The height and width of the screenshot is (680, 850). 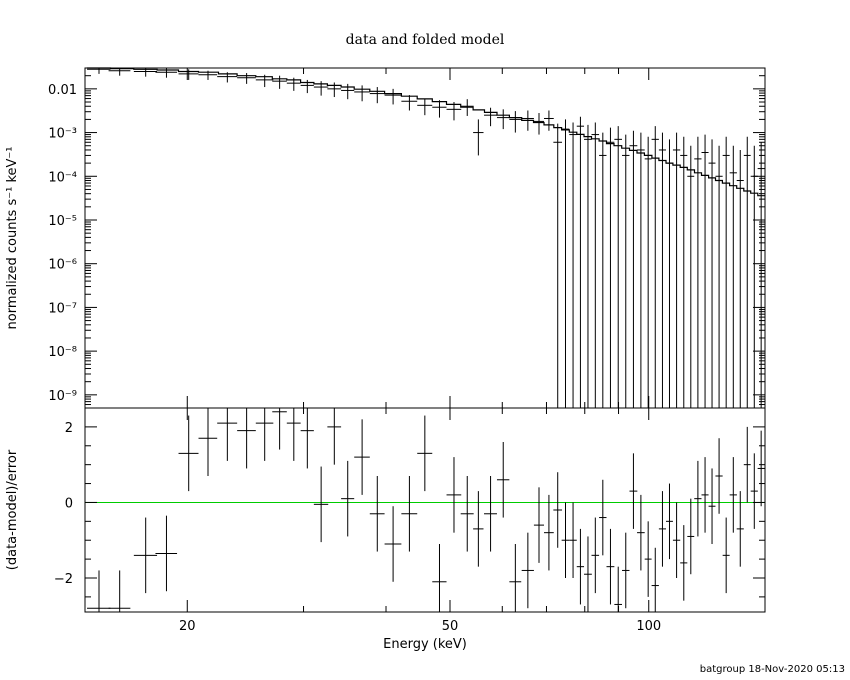 What do you see at coordinates (62, 90) in the screenshot?
I see `y-tick-label: 0.01` at bounding box center [62, 90].